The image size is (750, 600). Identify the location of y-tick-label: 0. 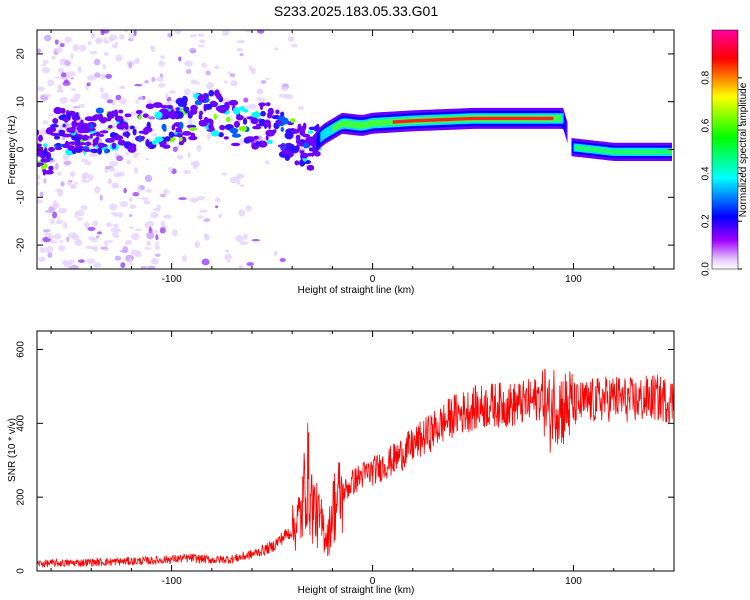
(21, 571).